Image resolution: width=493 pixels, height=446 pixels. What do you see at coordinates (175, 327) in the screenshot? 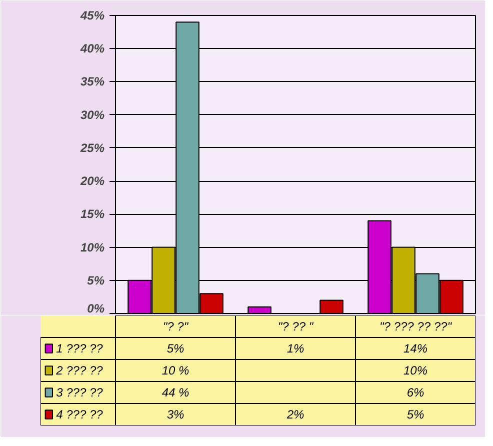
I see `x-tick-label: "? ?"` at bounding box center [175, 327].